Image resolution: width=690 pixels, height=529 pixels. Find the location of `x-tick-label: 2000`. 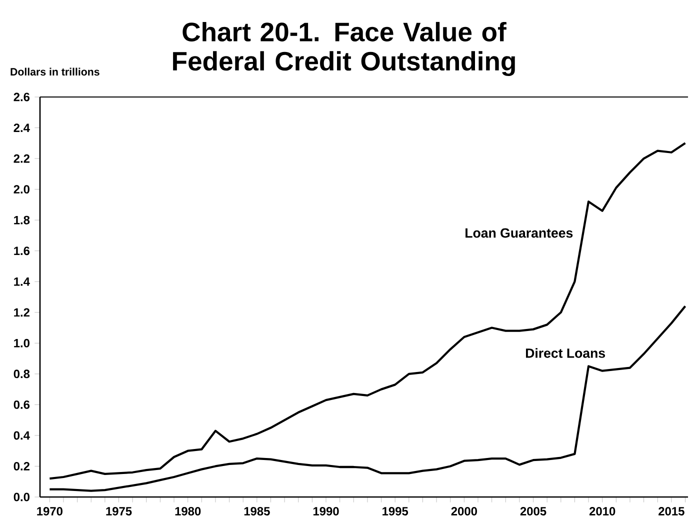

x-tick-label: 2000 is located at coordinates (464, 511).